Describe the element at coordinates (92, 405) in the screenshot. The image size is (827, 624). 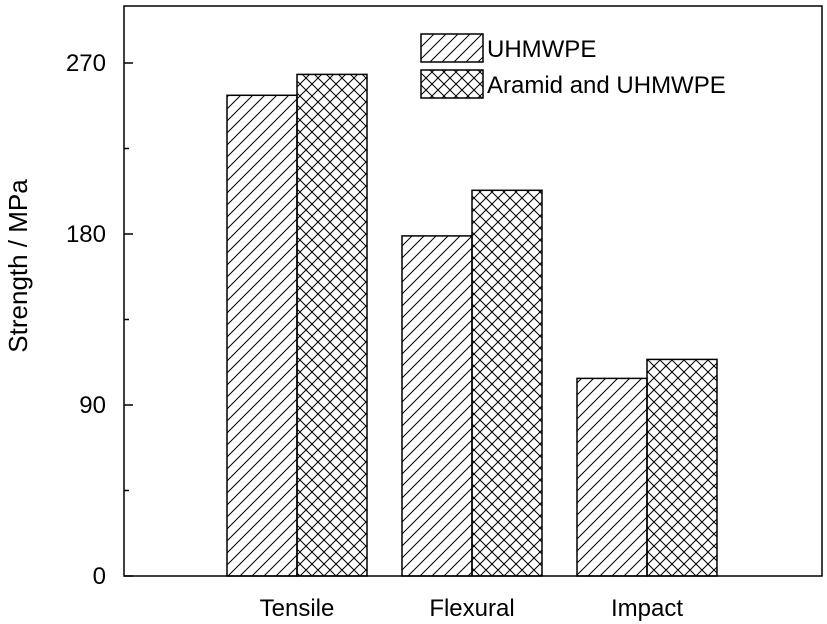
I see `y-tick-label: 90` at that location.